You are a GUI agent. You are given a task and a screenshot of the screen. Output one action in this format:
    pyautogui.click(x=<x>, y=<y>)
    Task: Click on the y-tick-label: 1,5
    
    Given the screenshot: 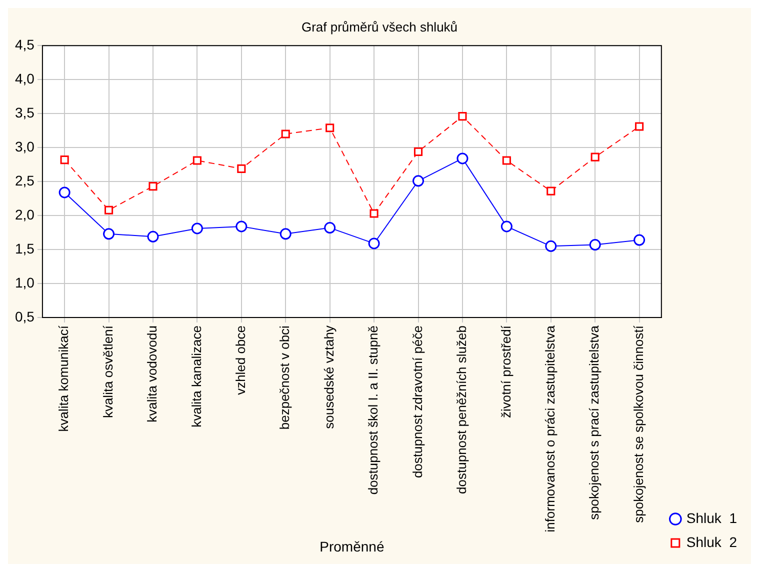 What is the action you would take?
    pyautogui.click(x=24, y=248)
    